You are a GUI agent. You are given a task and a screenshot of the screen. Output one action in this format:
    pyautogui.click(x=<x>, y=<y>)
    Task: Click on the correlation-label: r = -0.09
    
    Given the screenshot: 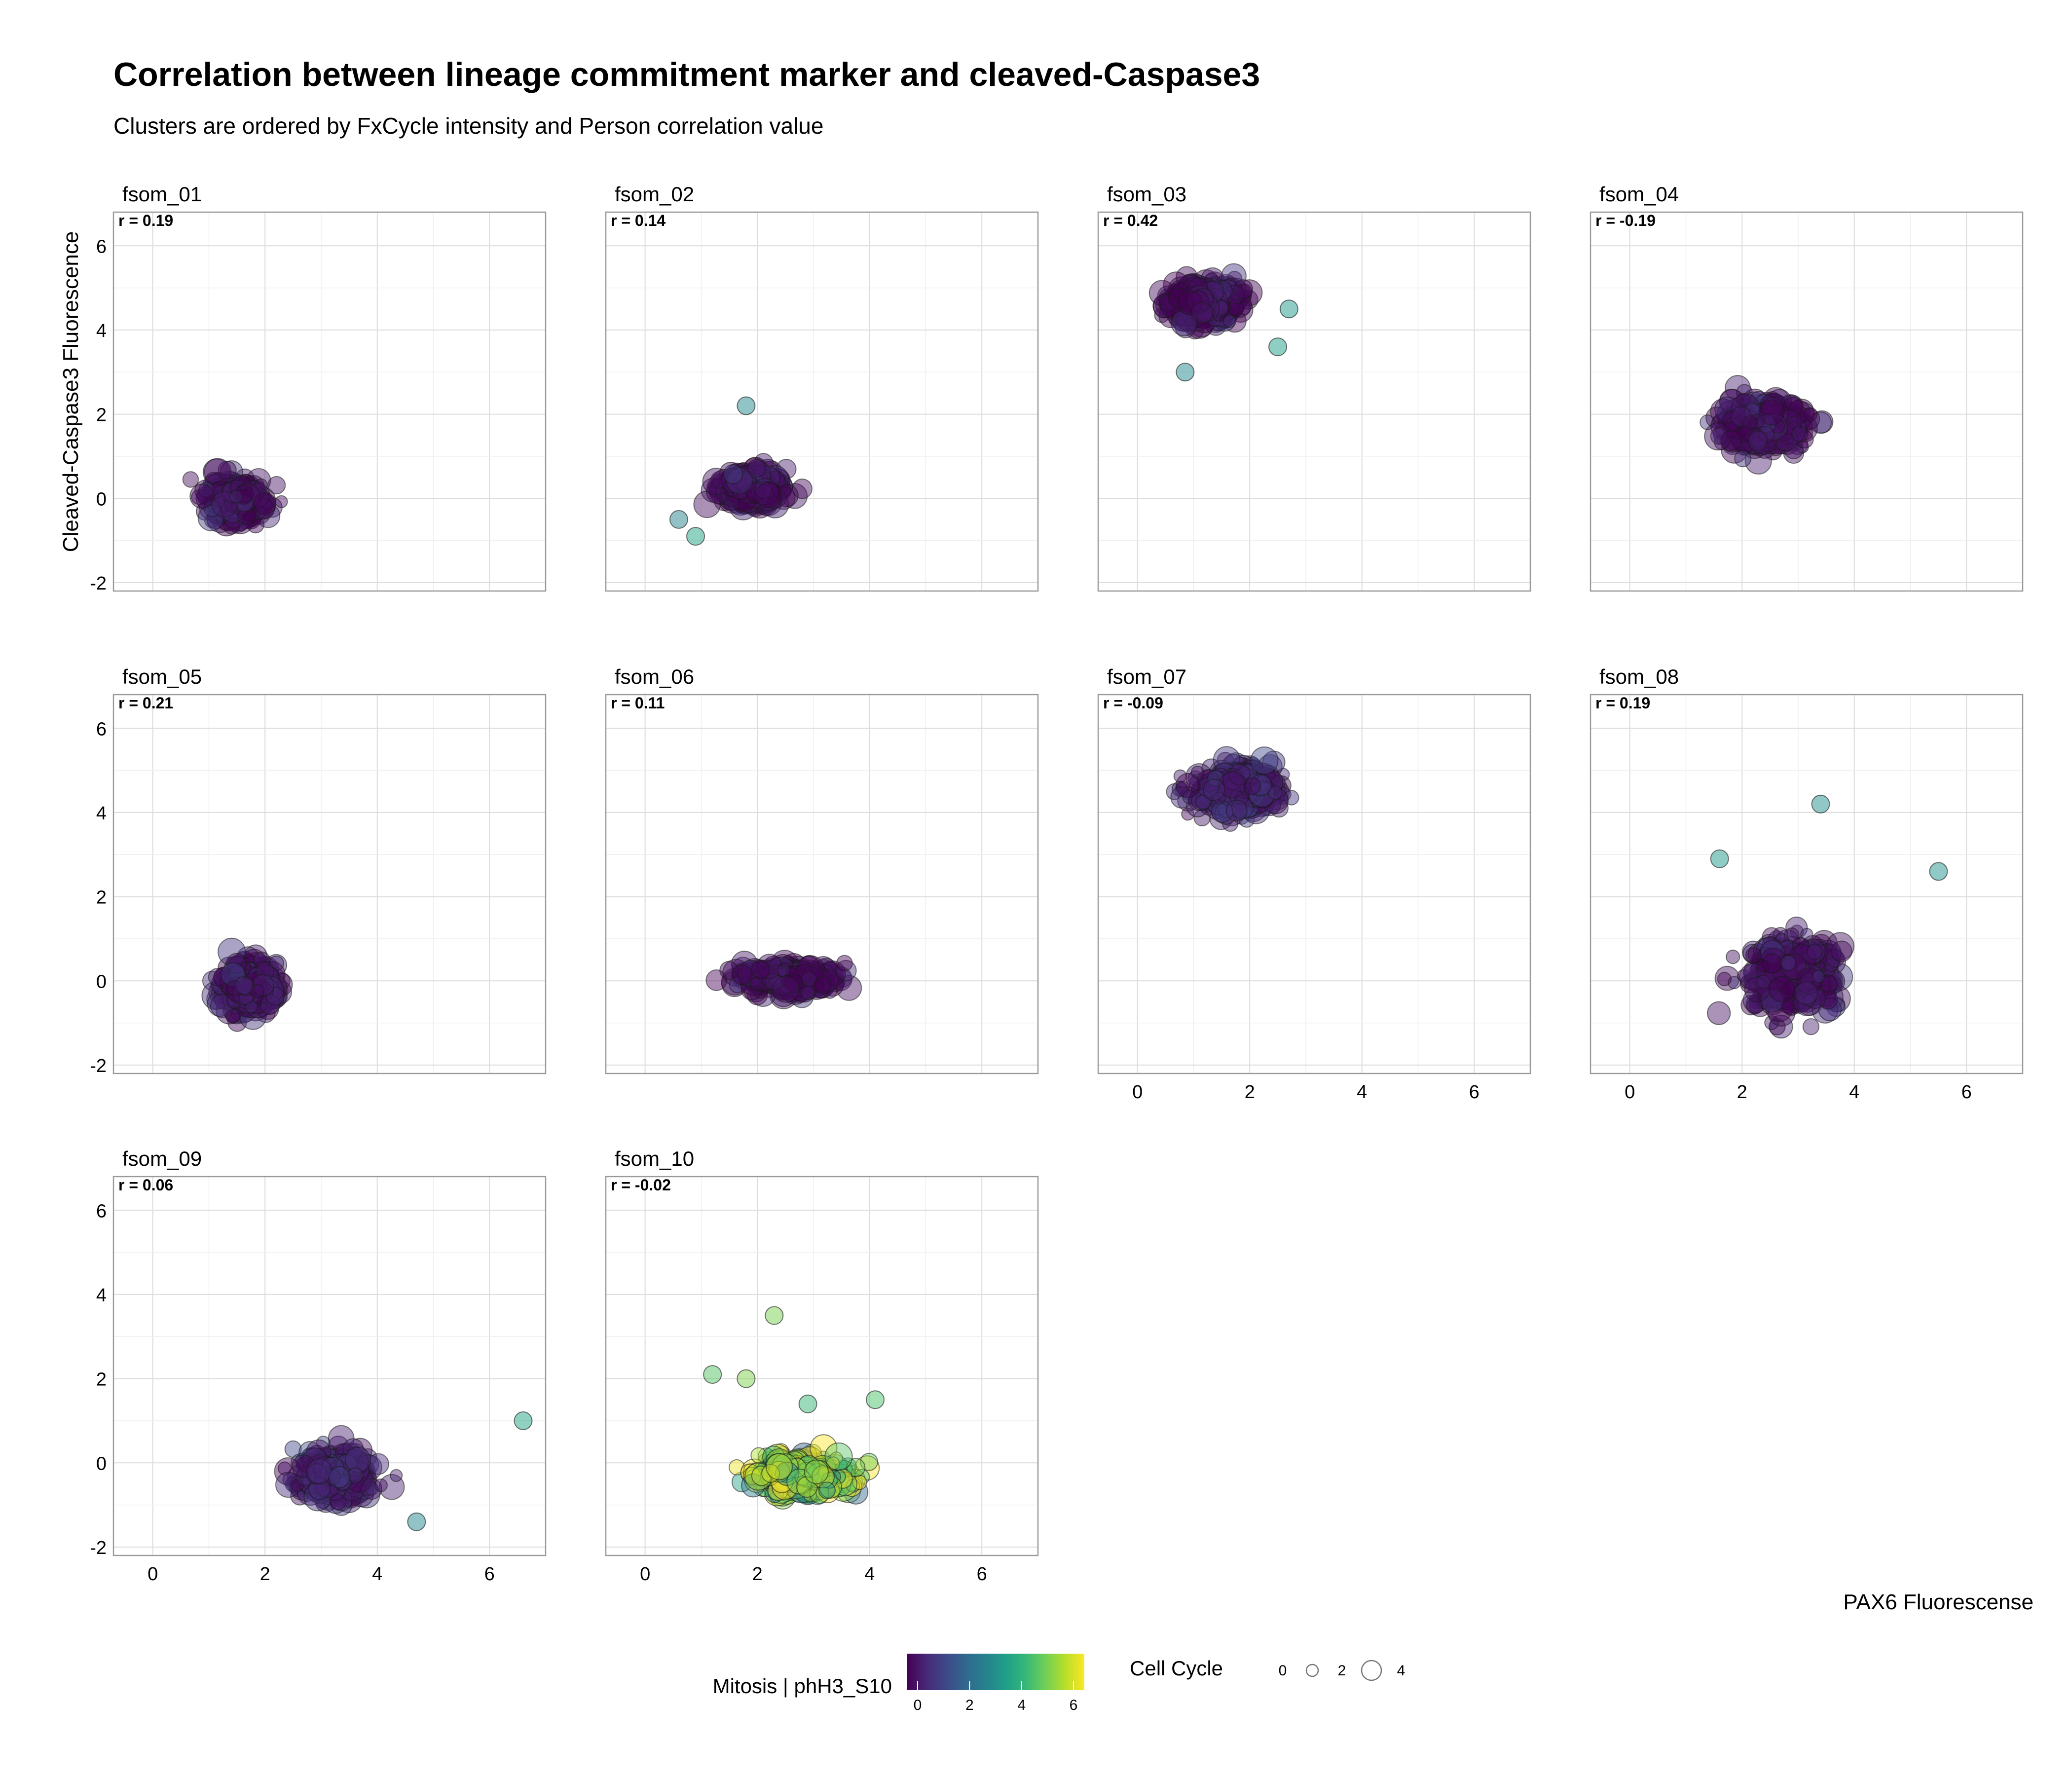 What is the action you would take?
    pyautogui.click(x=1133, y=703)
    